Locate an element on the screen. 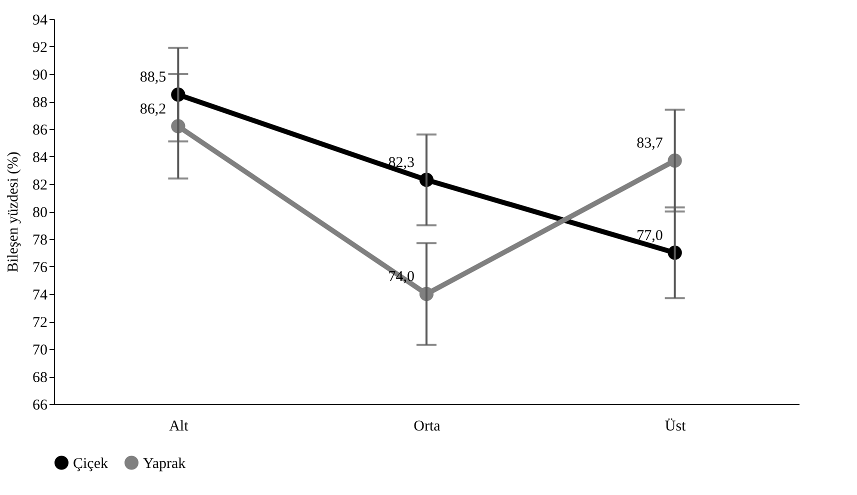  y-tick-label: 72 is located at coordinates (40, 323).